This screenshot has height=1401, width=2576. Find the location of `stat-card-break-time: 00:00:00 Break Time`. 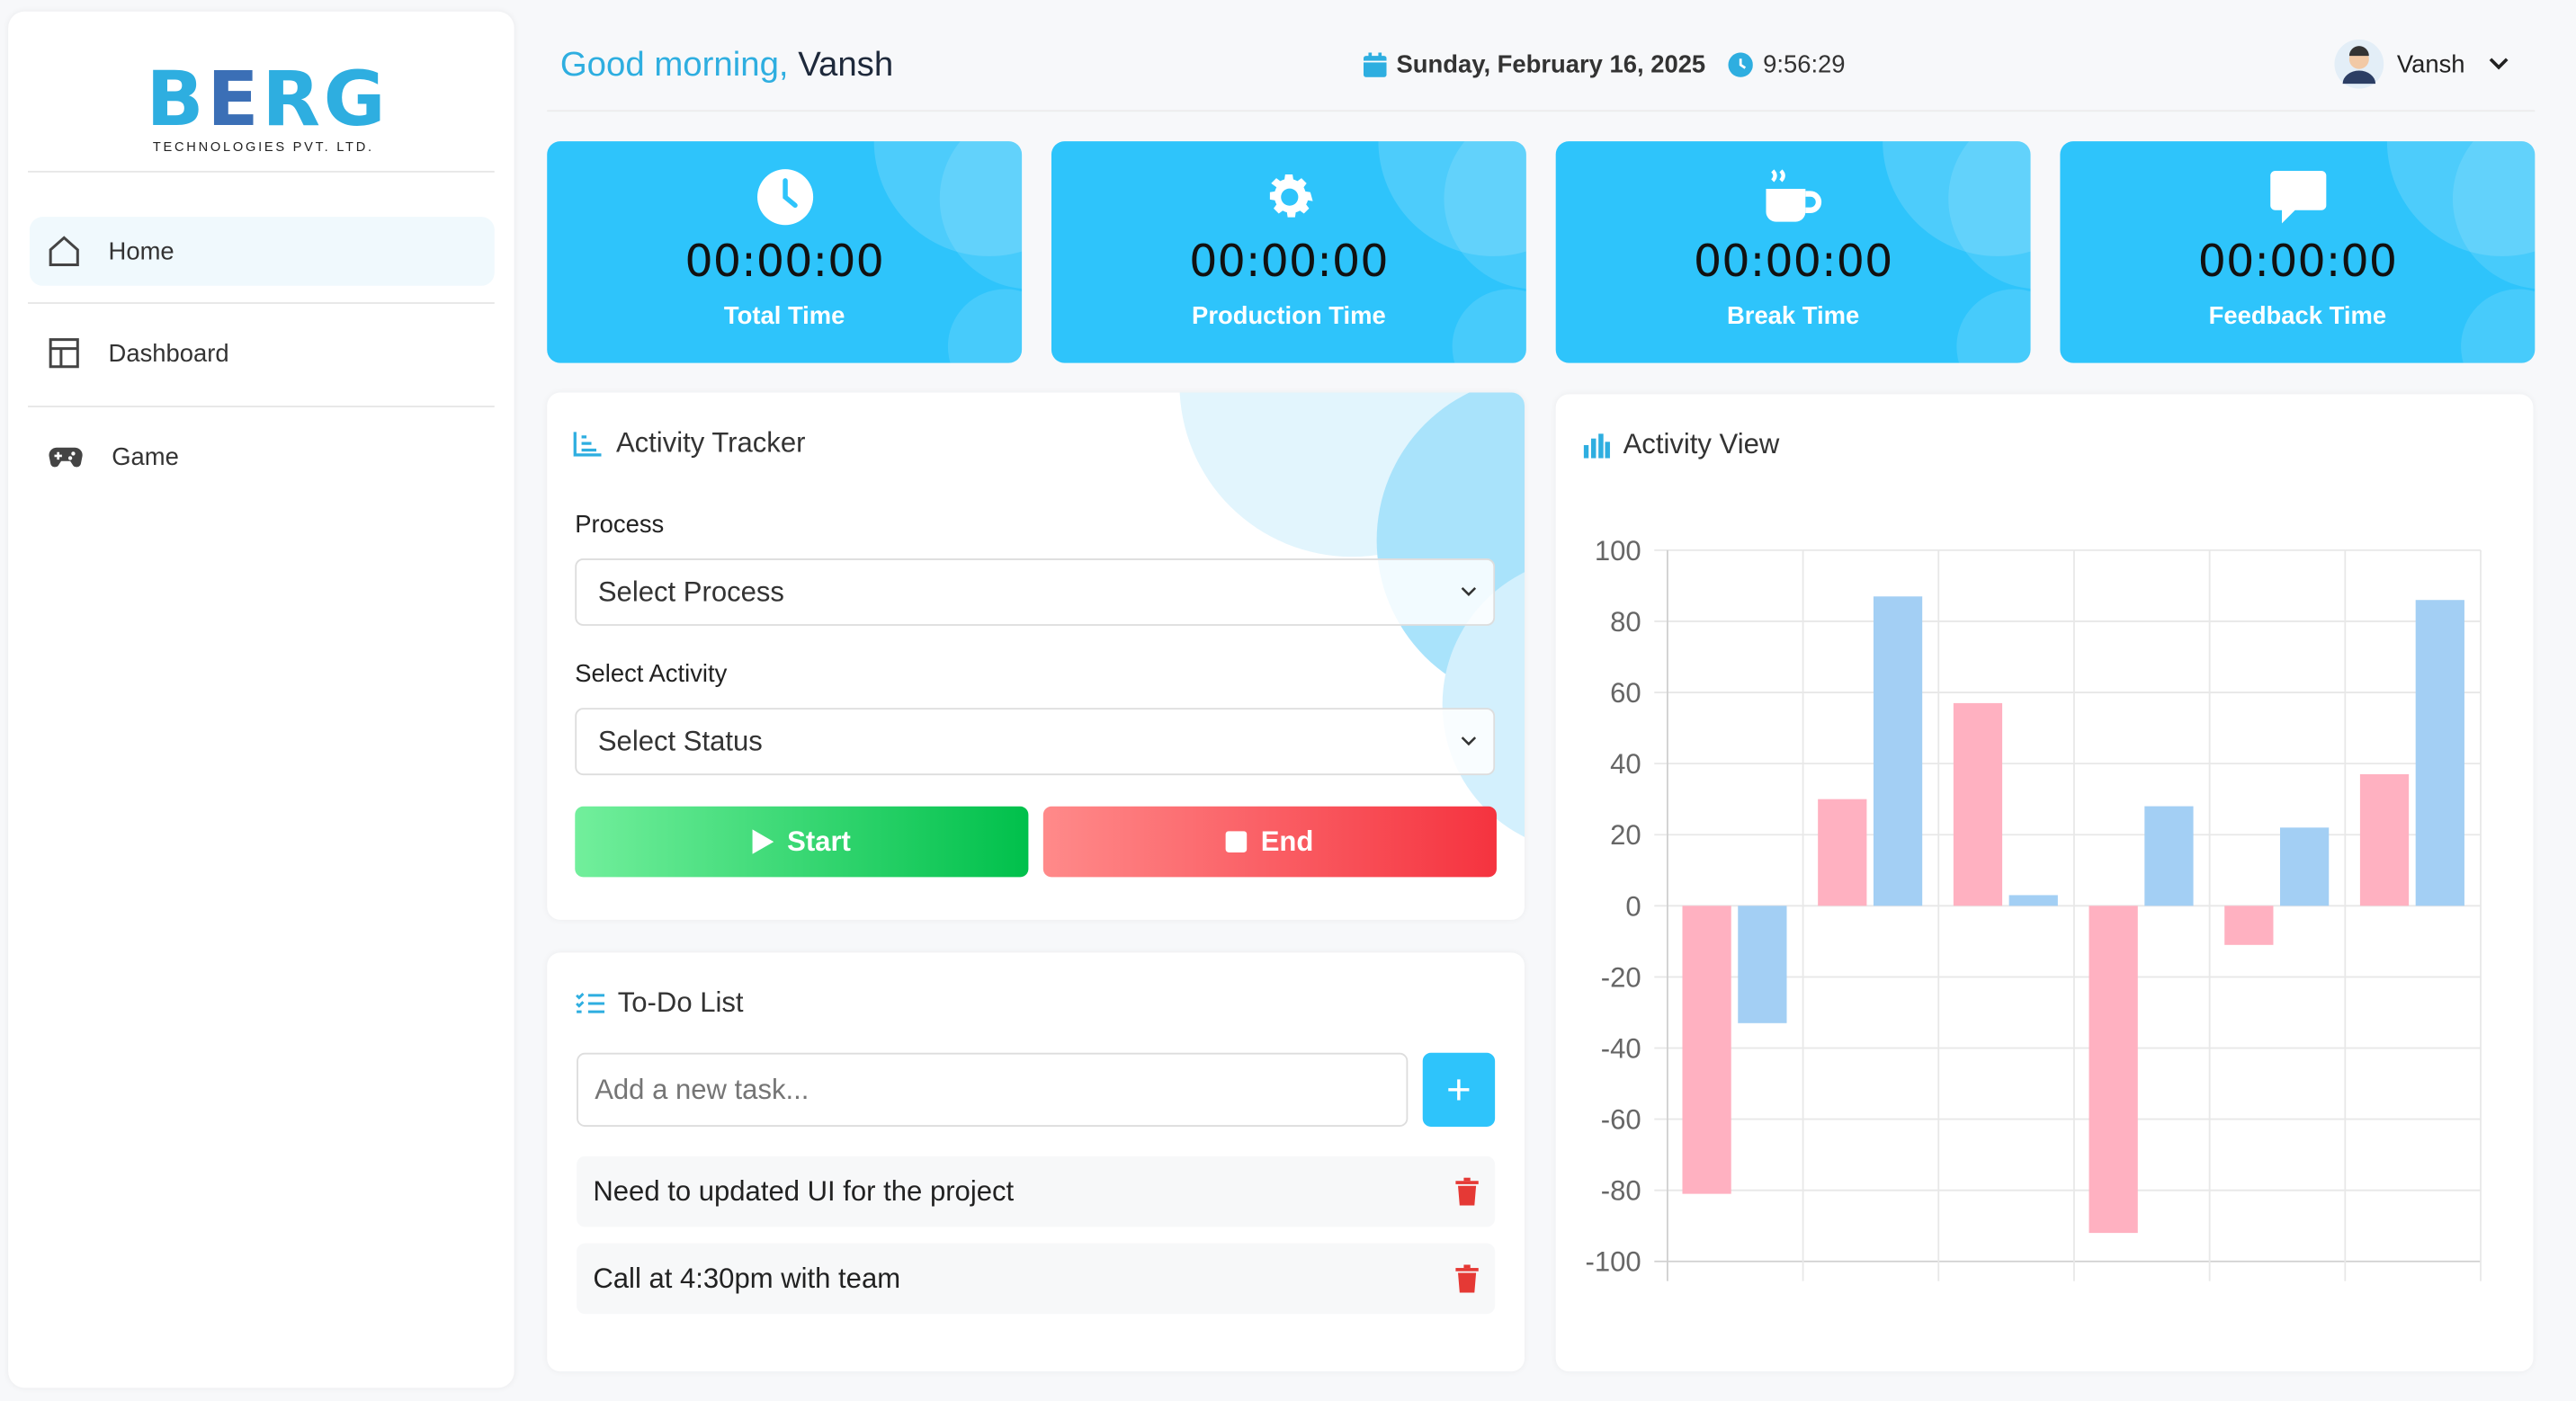

stat-card-break-time: 00:00:00 Break Time is located at coordinates (1793, 252).